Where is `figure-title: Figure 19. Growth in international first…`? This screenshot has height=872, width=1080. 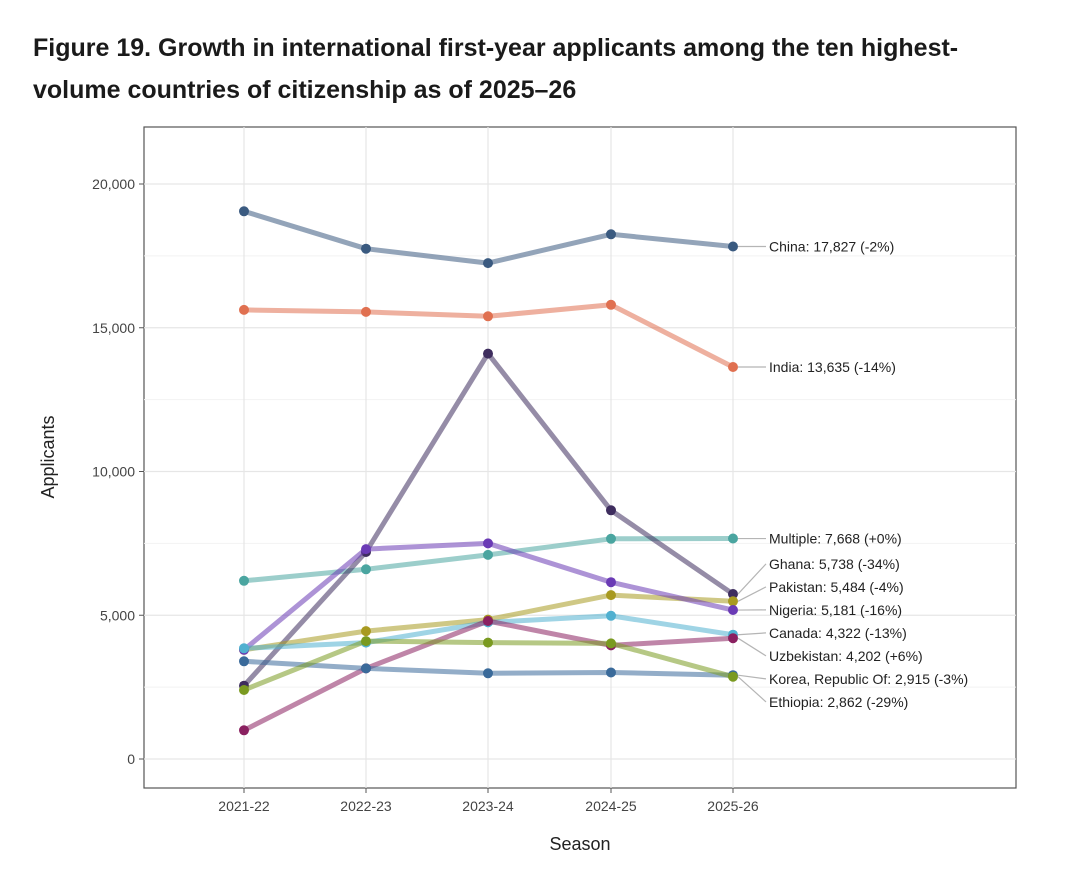
figure-title: Figure 19. Growth in international first… is located at coordinates (533, 69).